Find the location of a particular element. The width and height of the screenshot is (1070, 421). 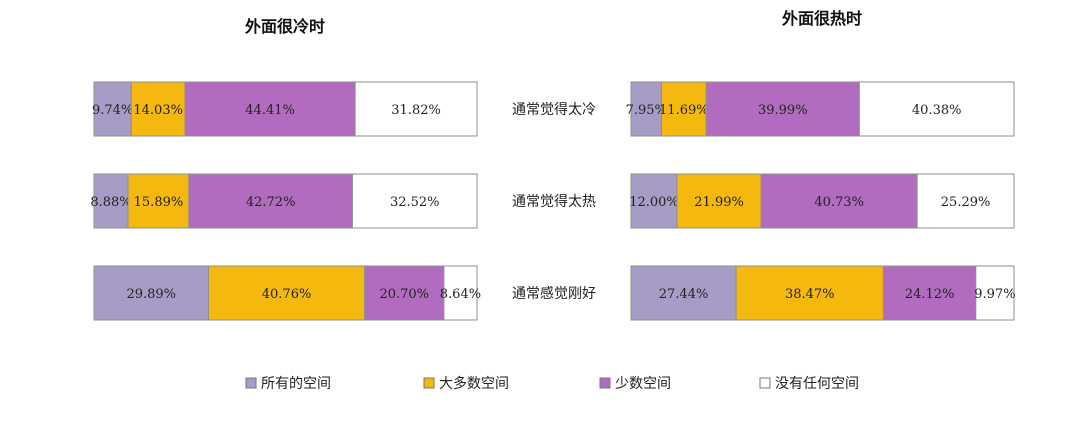

panel-title: 外面很热时 is located at coordinates (821, 18).